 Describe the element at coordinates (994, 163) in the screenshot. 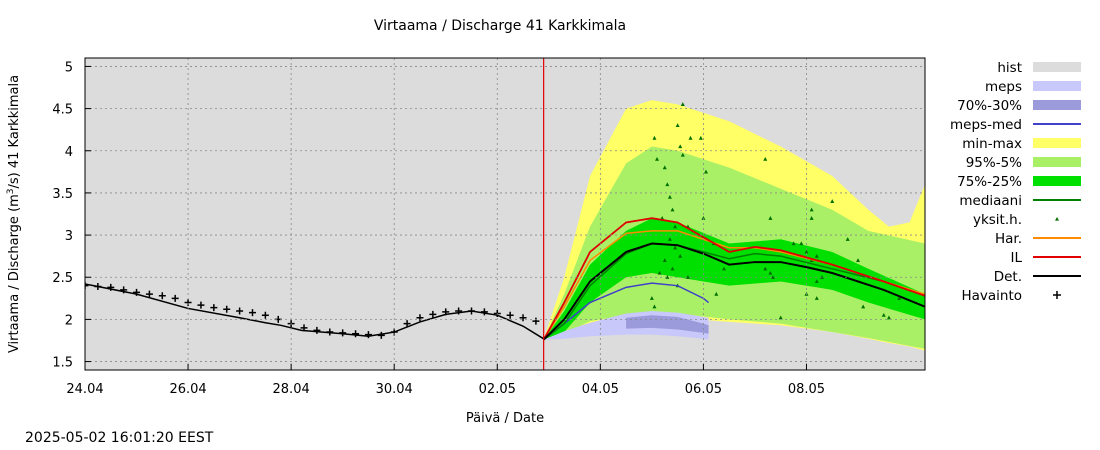

I see `legend-label: 95%-5%` at that location.